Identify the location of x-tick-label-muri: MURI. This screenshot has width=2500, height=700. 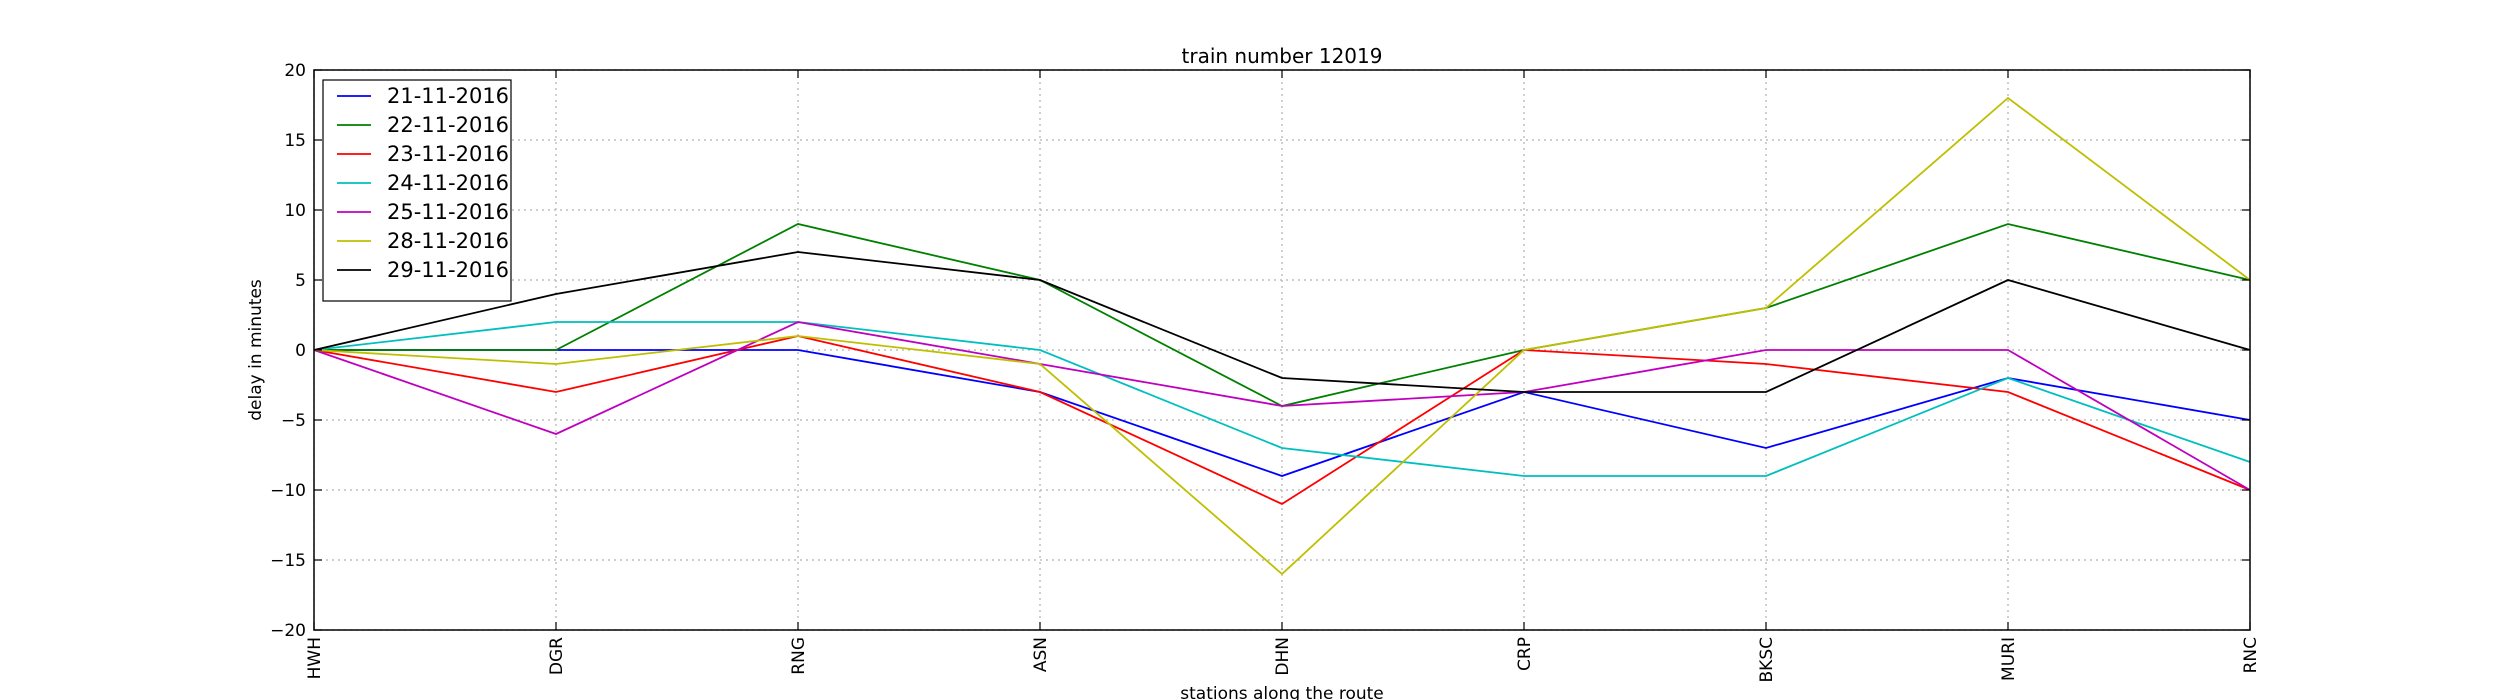
(2009, 659).